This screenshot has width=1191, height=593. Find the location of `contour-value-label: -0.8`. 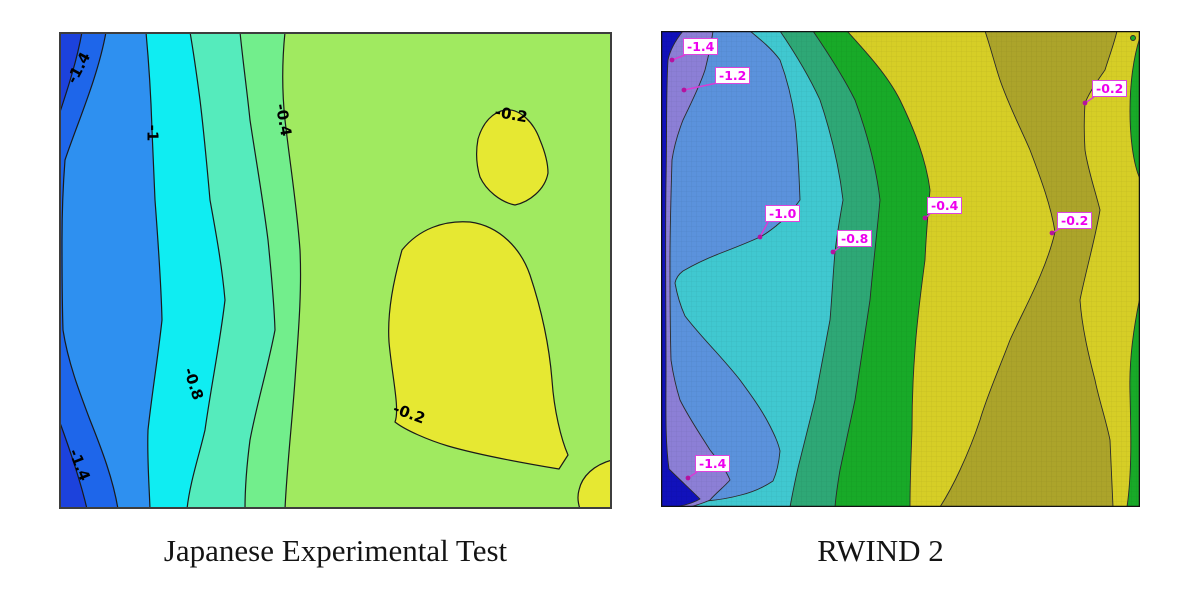

contour-value-label: -0.8 is located at coordinates (855, 238).